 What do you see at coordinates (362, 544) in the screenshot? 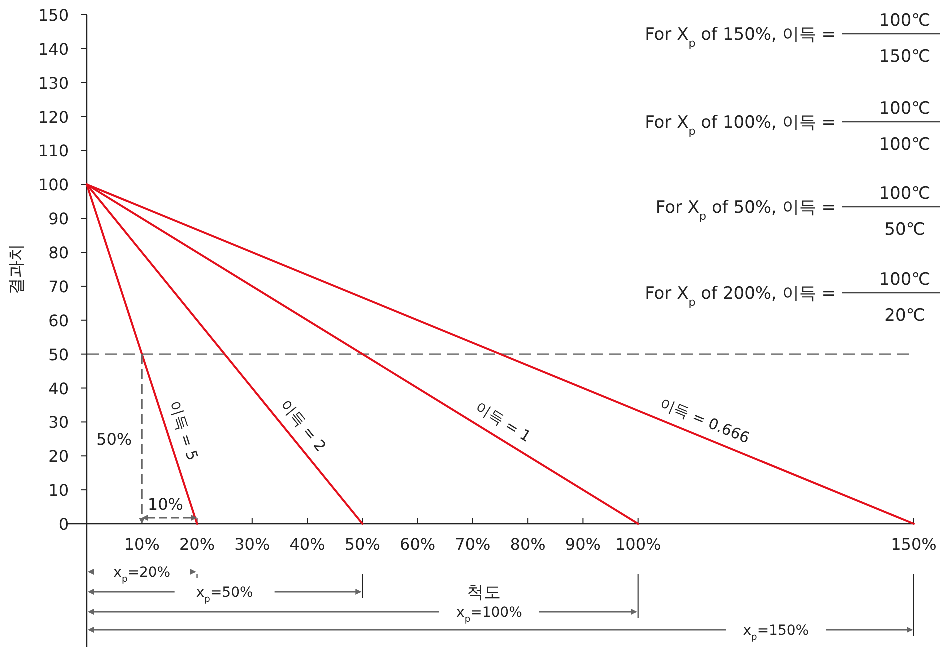
I see `x-tick-label: 50%` at bounding box center [362, 544].